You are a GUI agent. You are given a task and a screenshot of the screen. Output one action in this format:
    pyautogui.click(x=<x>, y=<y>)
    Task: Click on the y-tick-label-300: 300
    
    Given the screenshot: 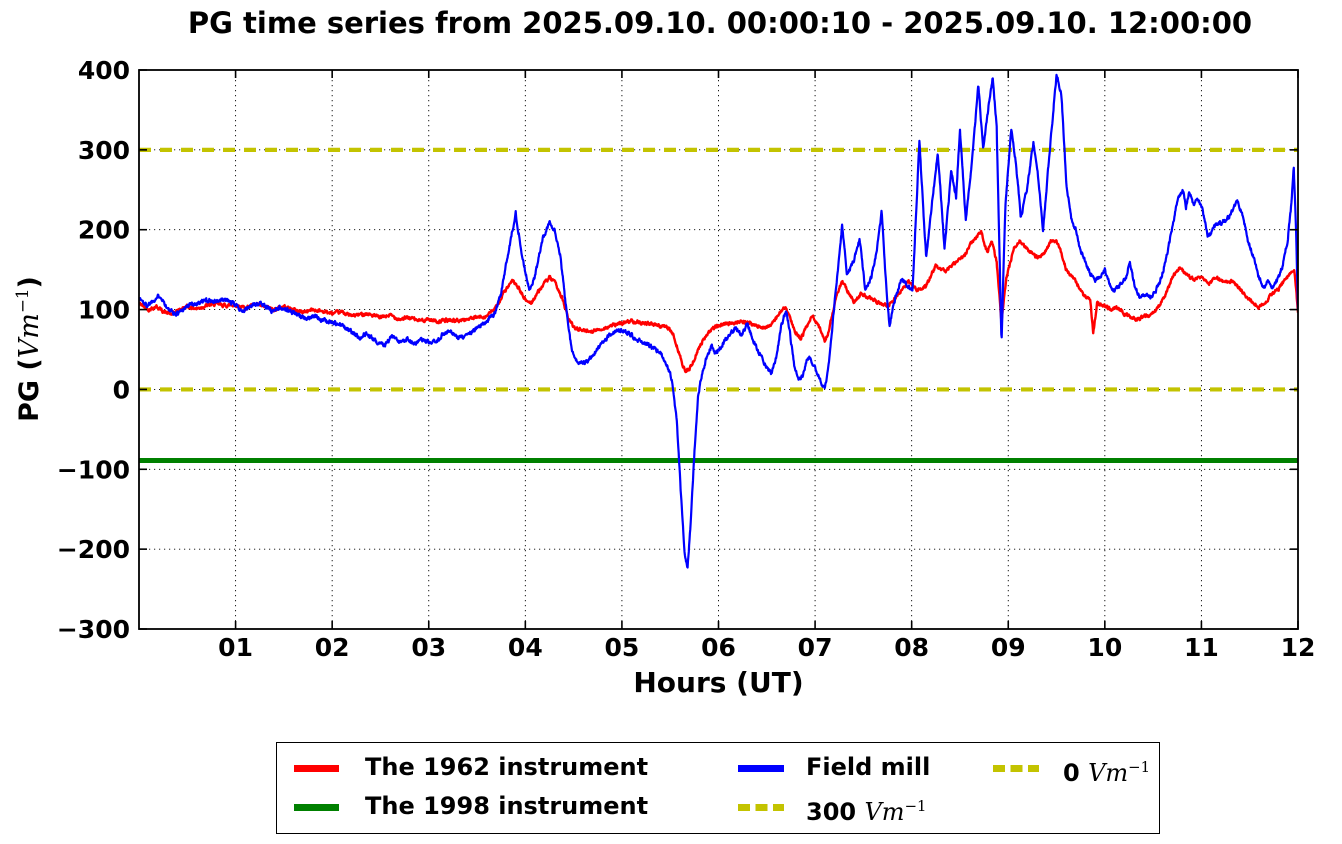 What is the action you would take?
    pyautogui.click(x=104, y=150)
    